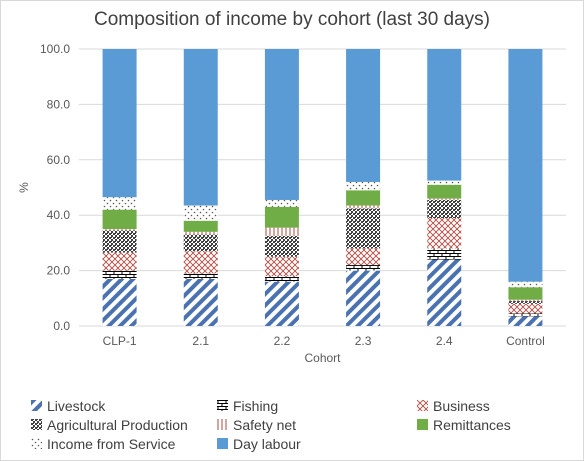 The width and height of the screenshot is (584, 461). I want to click on y-tick-label: 100.0, so click(55, 49).